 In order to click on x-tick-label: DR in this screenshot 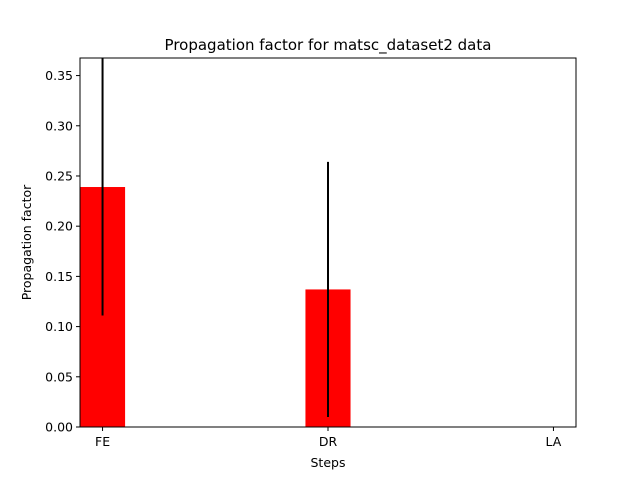, I will do `click(328, 441)`.